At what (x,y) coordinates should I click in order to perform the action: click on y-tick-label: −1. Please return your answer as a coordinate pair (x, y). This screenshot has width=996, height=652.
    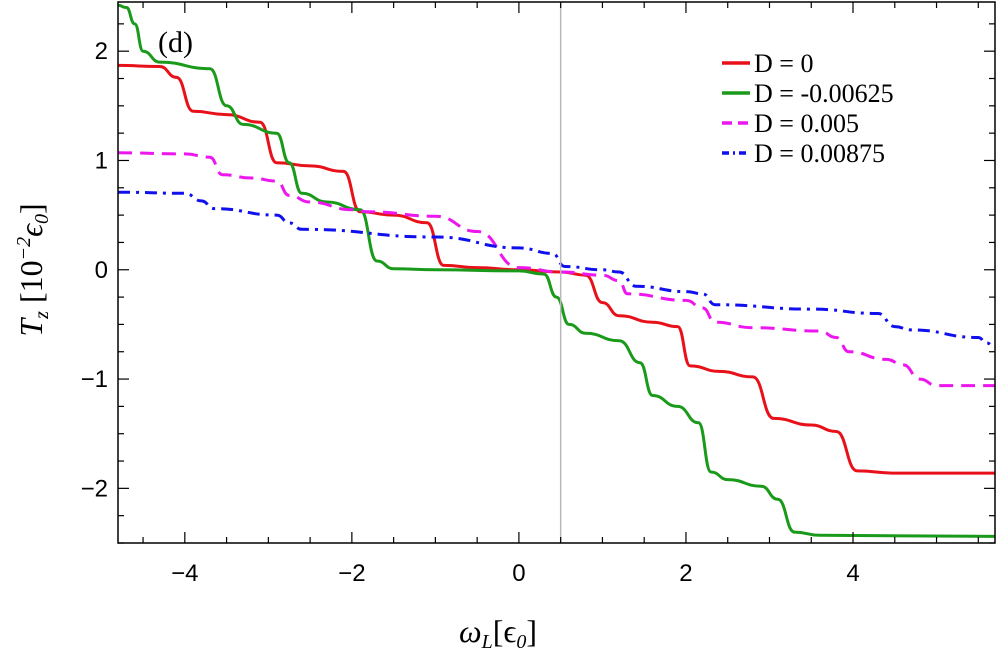
    Looking at the image, I should click on (94, 379).